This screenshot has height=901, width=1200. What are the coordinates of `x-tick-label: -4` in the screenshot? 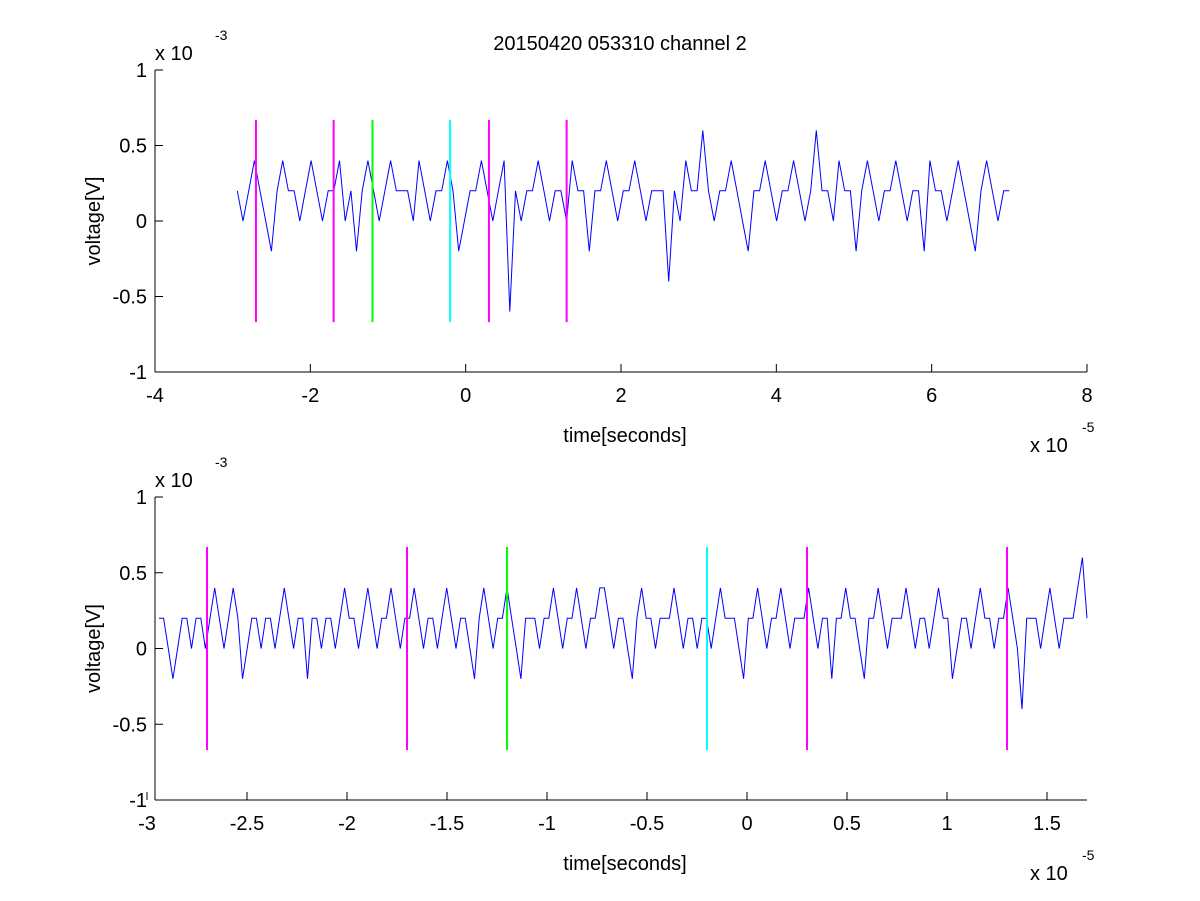 It's located at (155, 396).